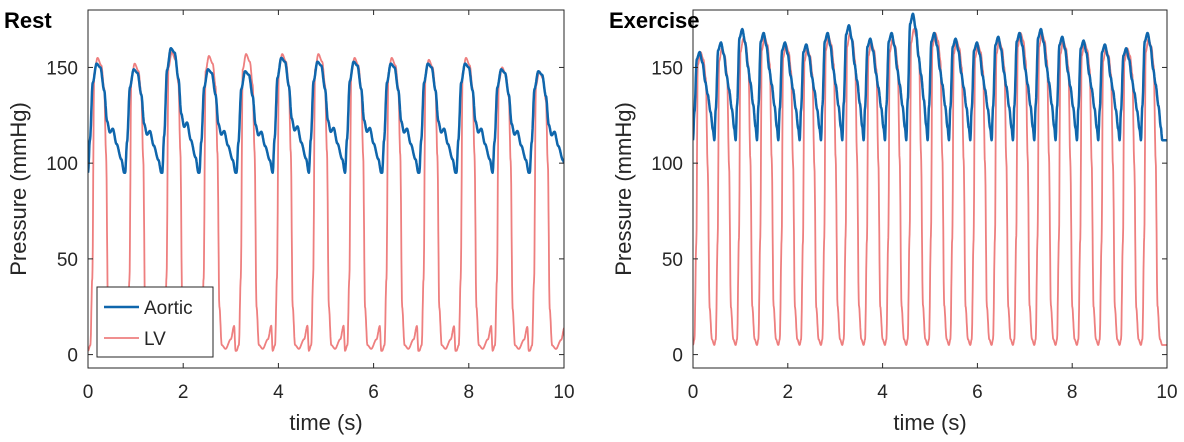 Image resolution: width=1184 pixels, height=442 pixels. I want to click on legend: Aortic LV, so click(155, 322).